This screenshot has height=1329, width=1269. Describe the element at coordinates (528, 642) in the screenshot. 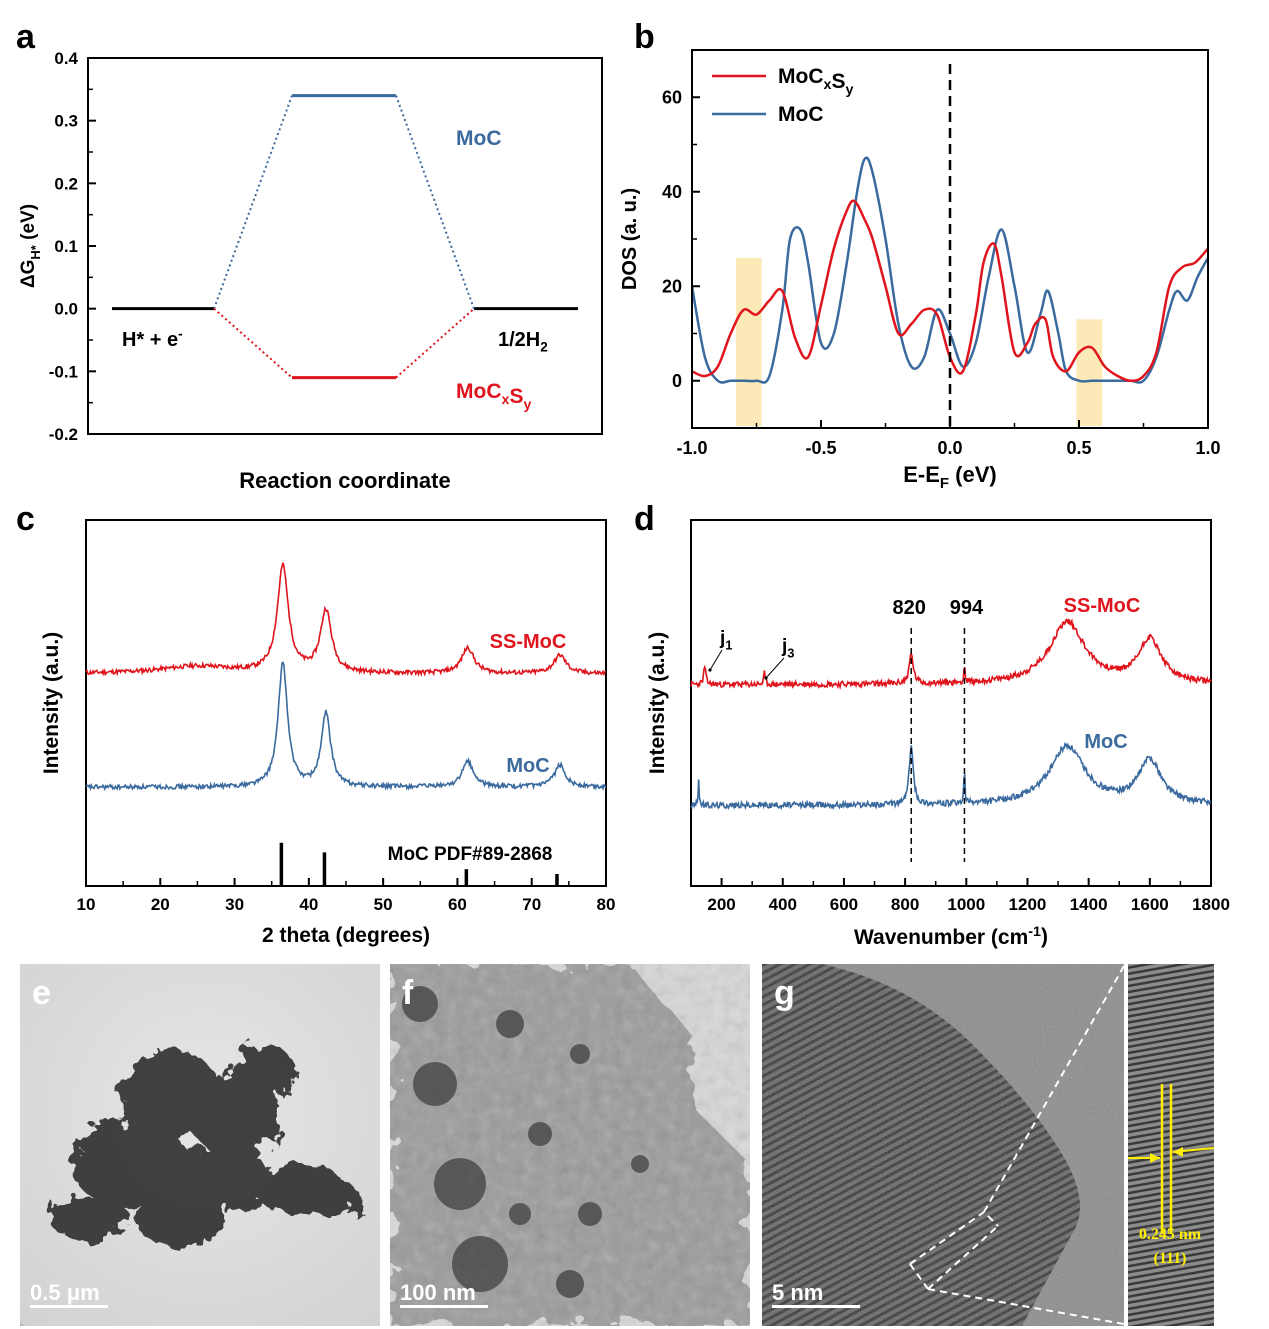

I see `series-label-ss-moc-c: SS-MoC` at that location.